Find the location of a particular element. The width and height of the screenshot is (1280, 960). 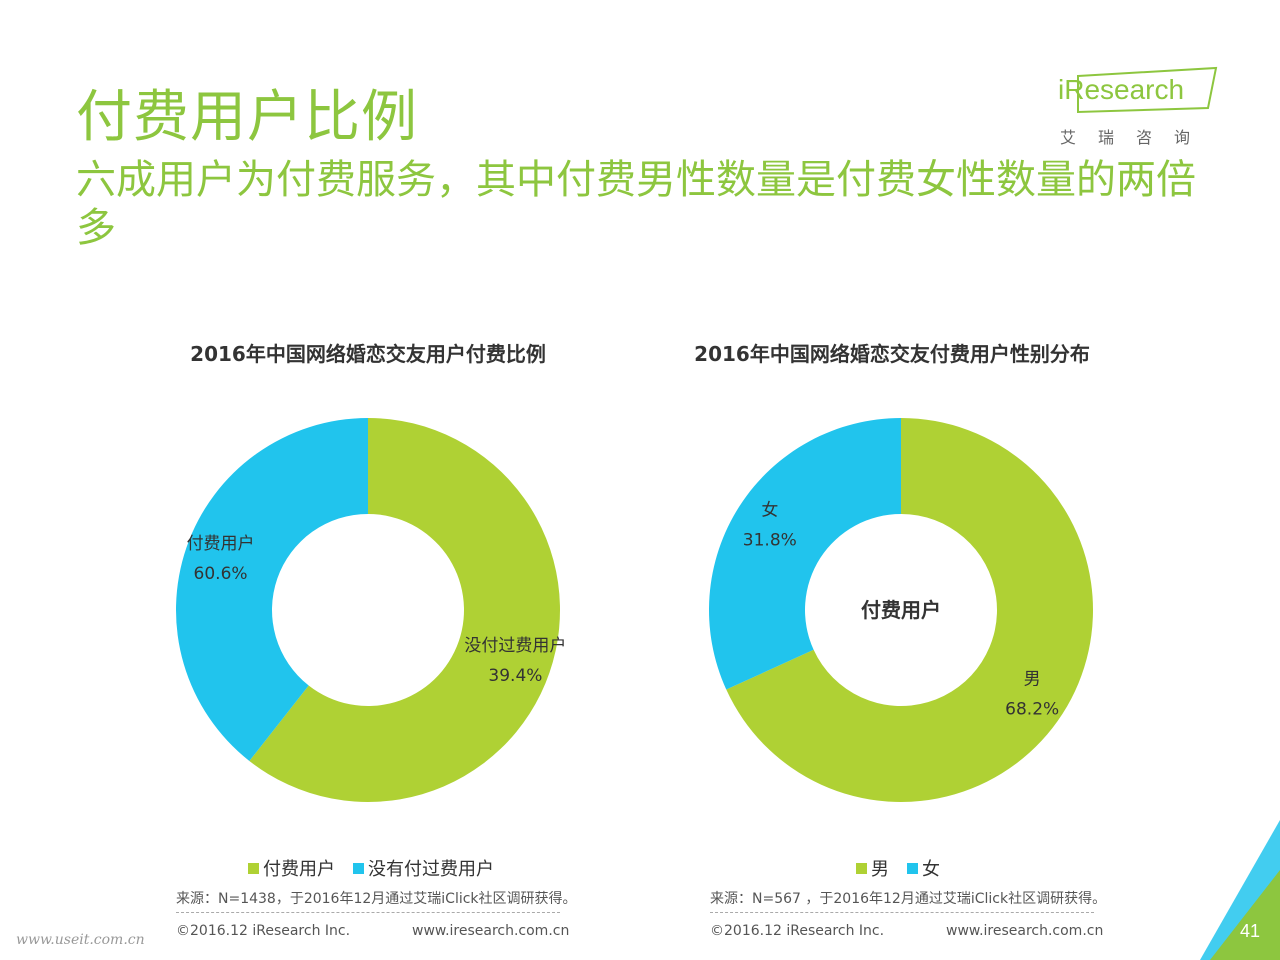

slice-value-1: 31.8% is located at coordinates (770, 541).